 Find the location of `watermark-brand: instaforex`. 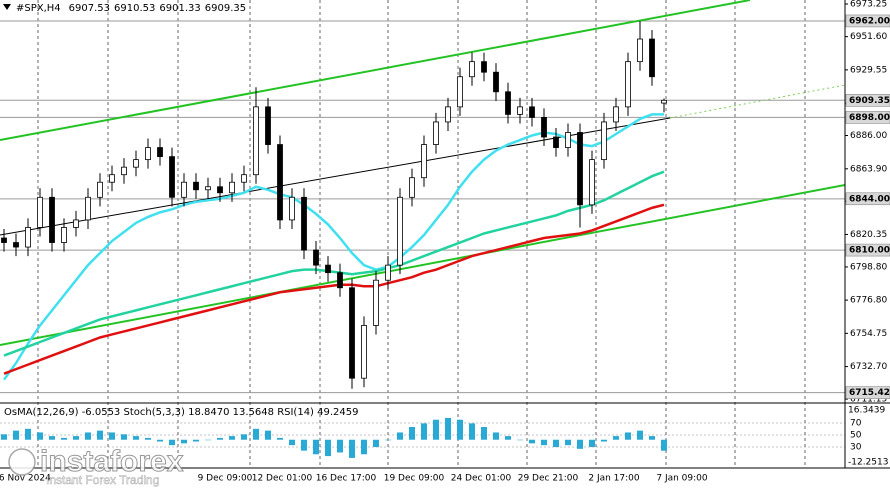

watermark-brand: instaforex is located at coordinates (112, 461).